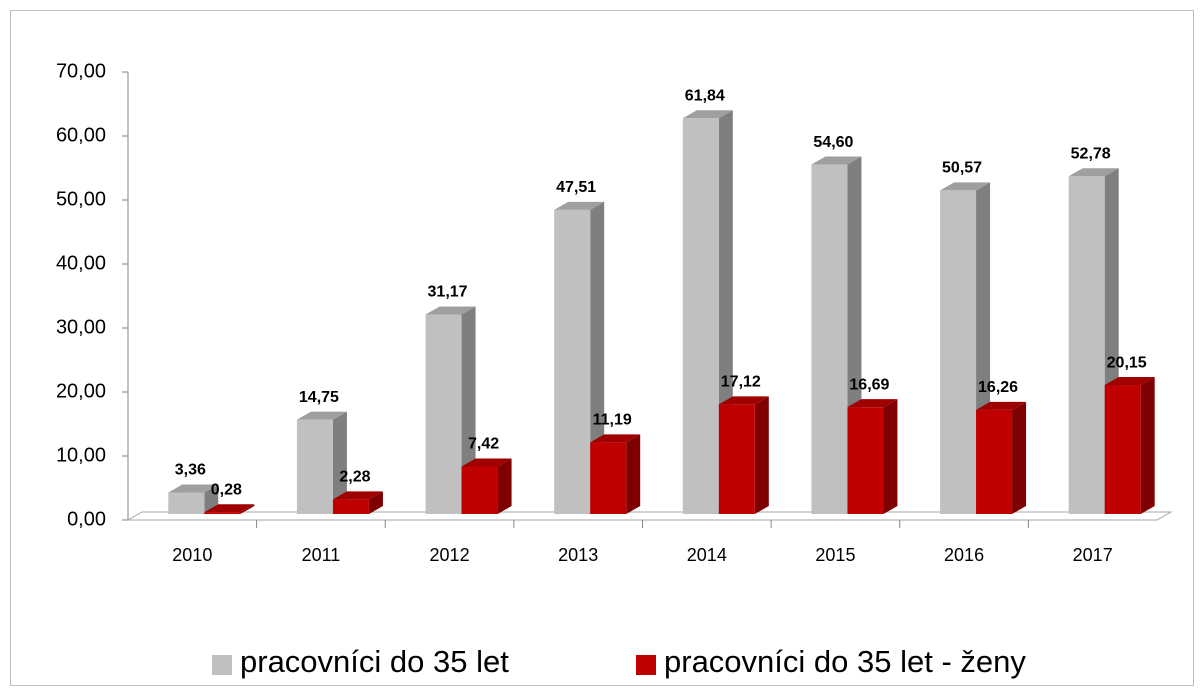 The width and height of the screenshot is (1204, 696). I want to click on x-tick-label: 2013, so click(578, 555).